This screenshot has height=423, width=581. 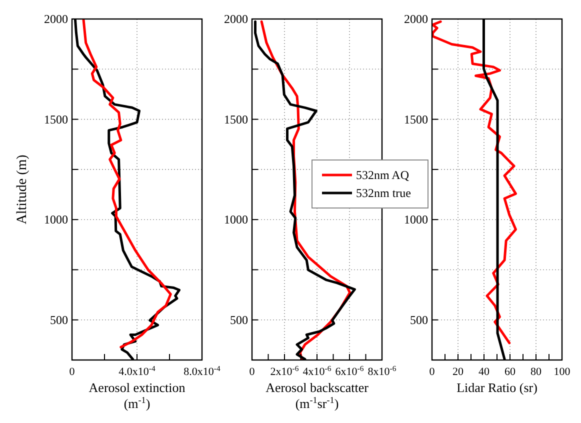 What do you see at coordinates (562, 372) in the screenshot?
I see `x-tick-label: 100` at bounding box center [562, 372].